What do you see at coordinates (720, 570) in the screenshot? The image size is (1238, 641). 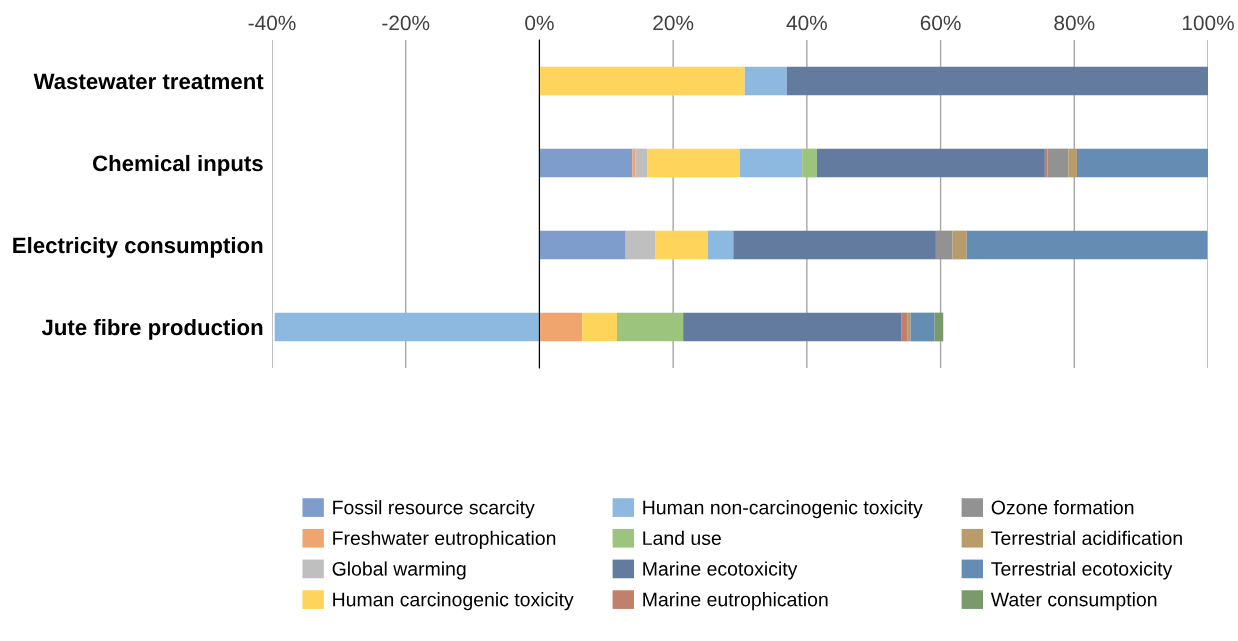 I see `legend-label: Marine ecotoxicity` at bounding box center [720, 570].